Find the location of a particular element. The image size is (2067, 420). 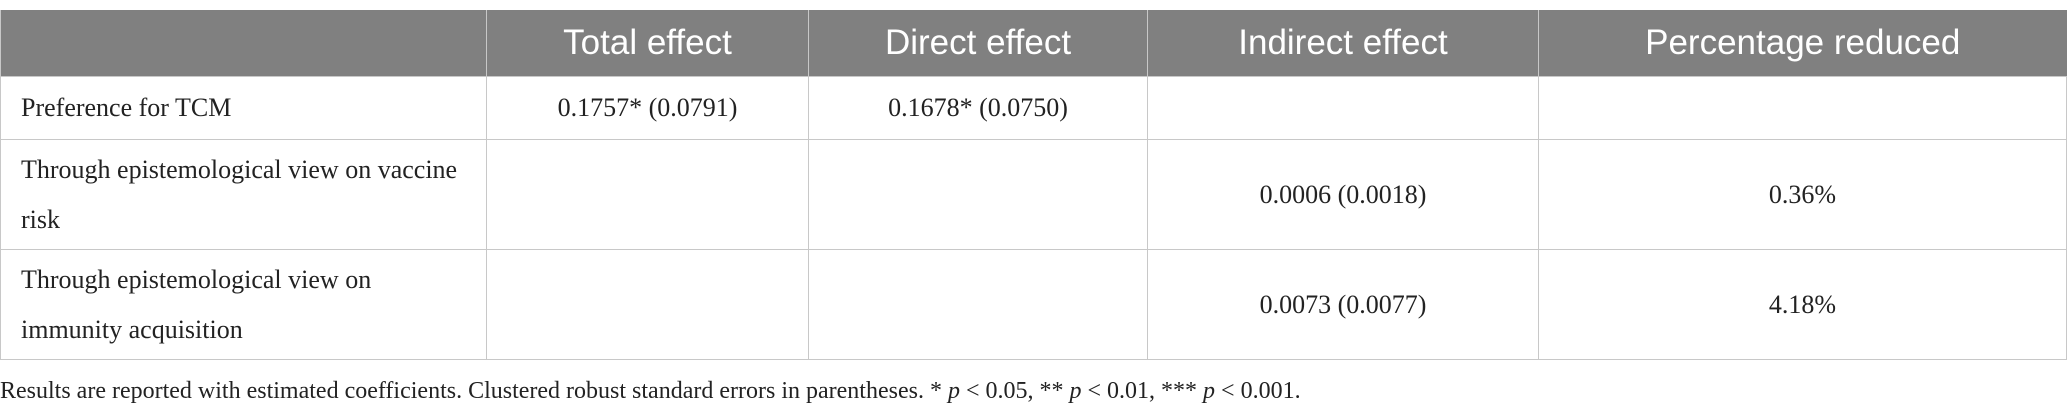

header-cell is located at coordinates (243, 43).